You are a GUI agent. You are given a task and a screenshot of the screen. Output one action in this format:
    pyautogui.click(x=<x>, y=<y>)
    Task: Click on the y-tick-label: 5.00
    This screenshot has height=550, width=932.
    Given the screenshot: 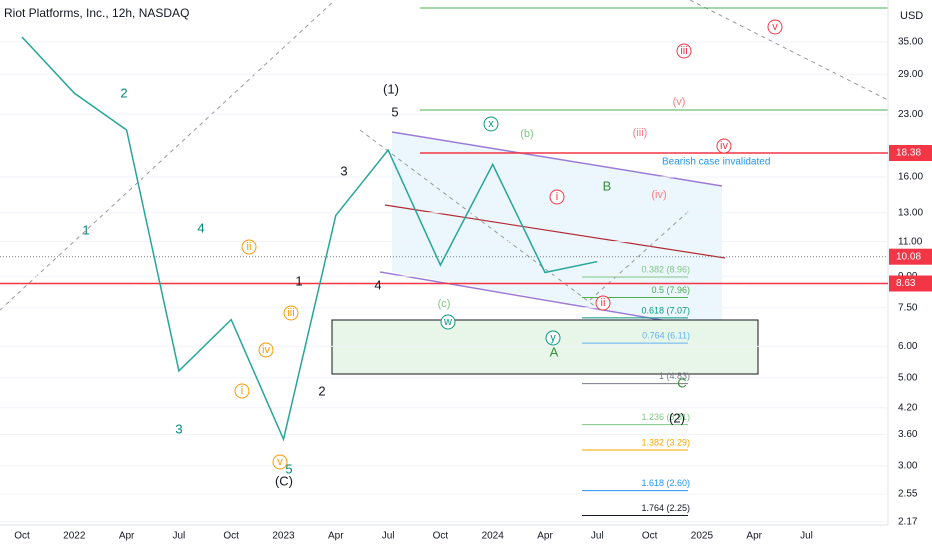 What is the action you would take?
    pyautogui.click(x=908, y=377)
    